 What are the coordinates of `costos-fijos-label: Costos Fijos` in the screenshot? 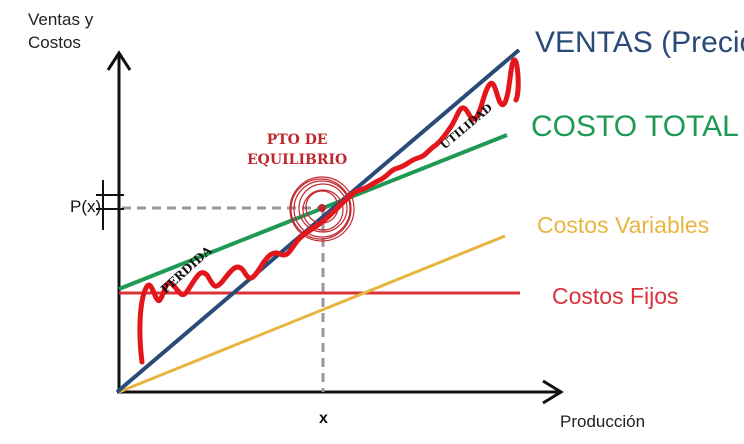 It's located at (615, 296).